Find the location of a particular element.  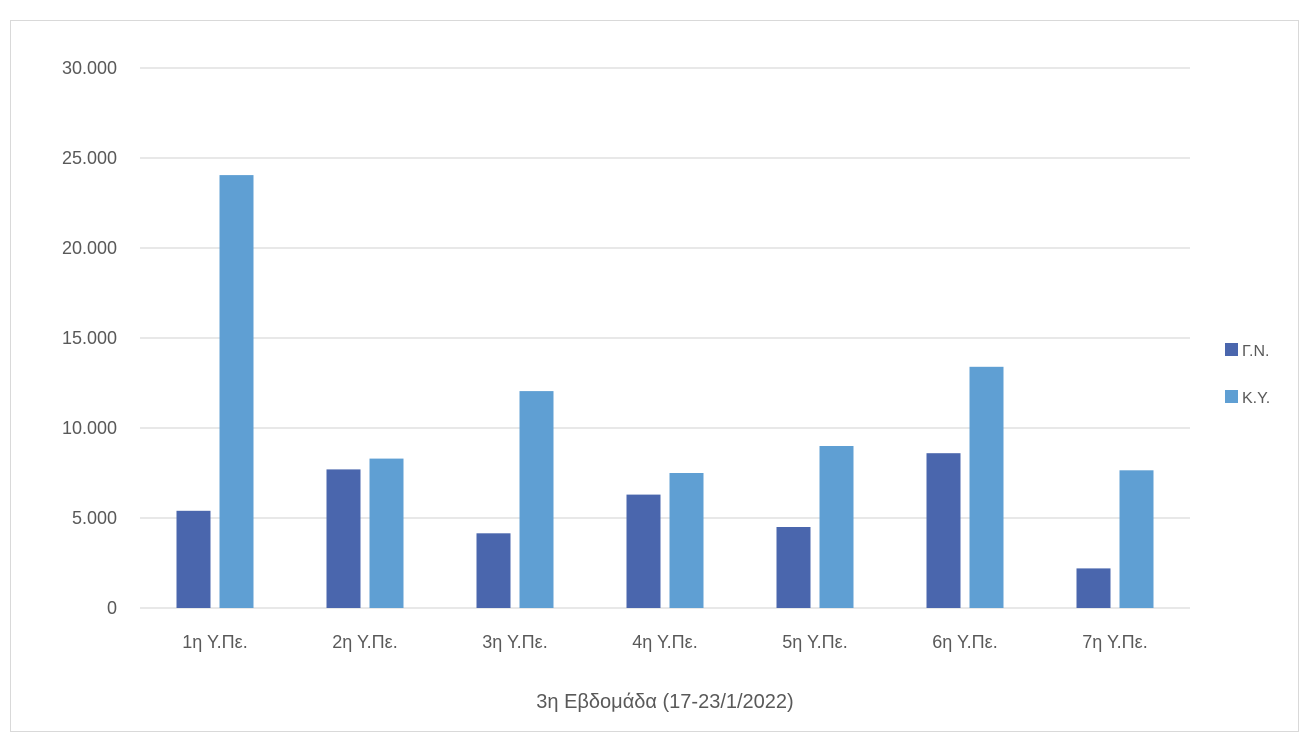

y-axis-tick-labels: 0 5.000 10.000 15.000 20.000 25.000 30.000 is located at coordinates (89, 338).